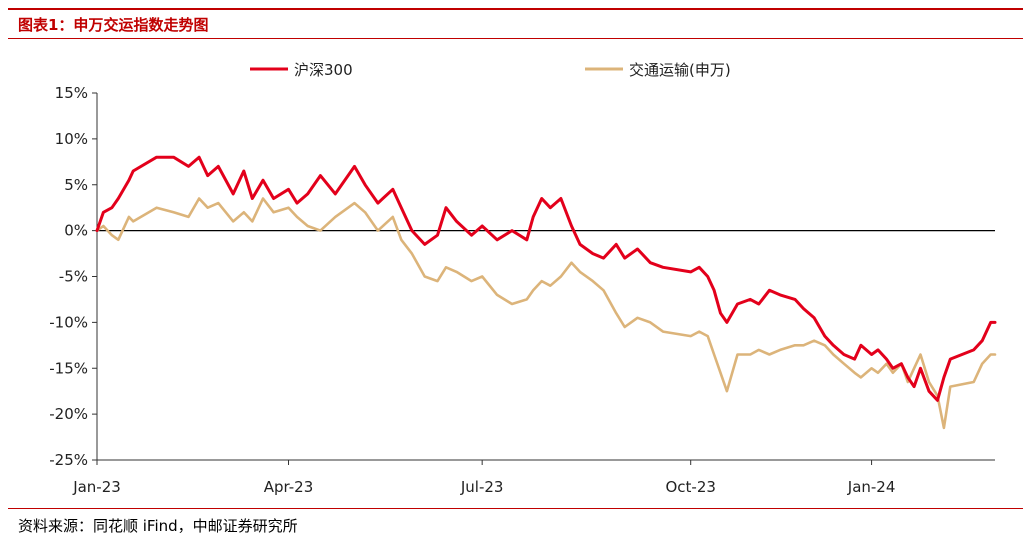  I want to click on header-rule, so click(515, 38).